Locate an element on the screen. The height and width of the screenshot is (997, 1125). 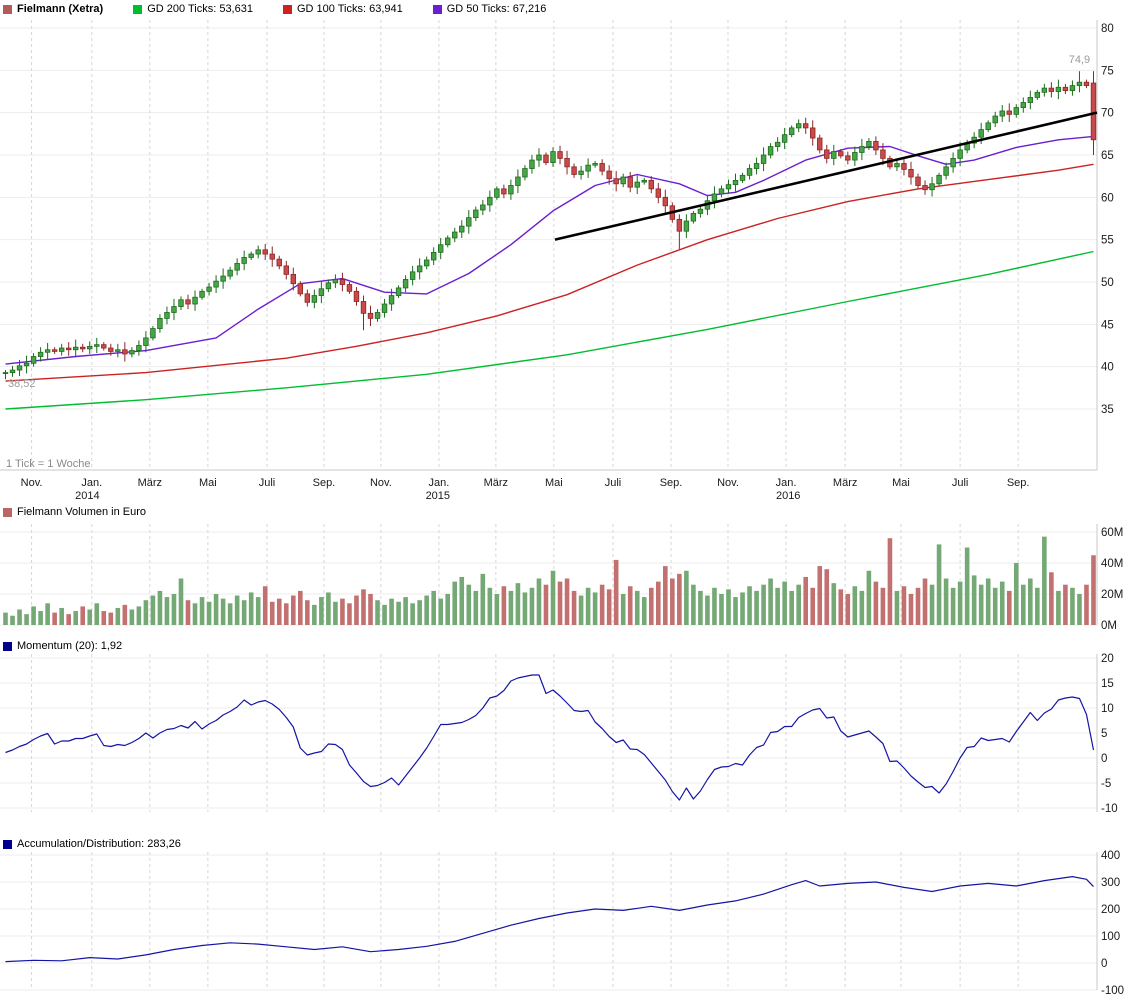
ad-label: Accumulation/Distribution: 283,26 is located at coordinates (99, 844).